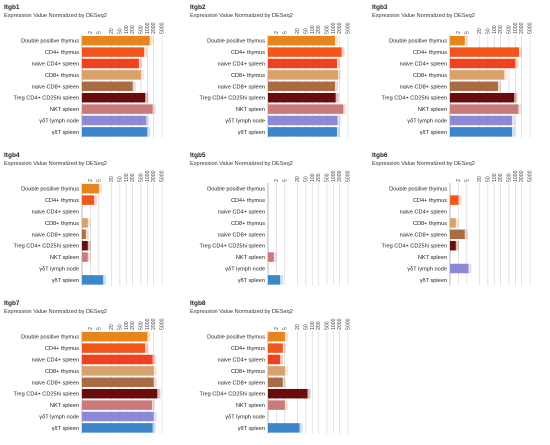  What do you see at coordinates (349, 176) in the screenshot?
I see `tick-label: 5000` at bounding box center [349, 176].